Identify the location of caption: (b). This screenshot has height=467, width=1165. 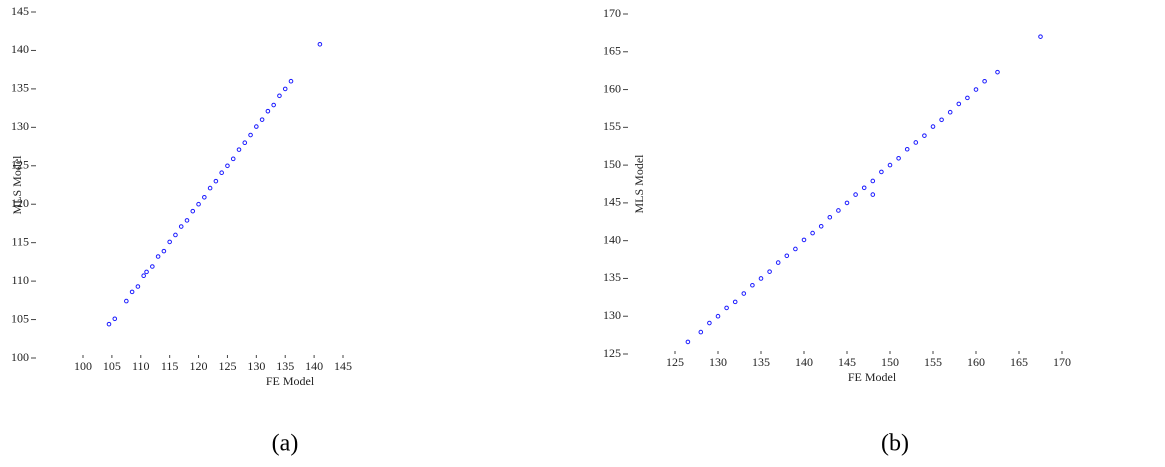
(895, 444).